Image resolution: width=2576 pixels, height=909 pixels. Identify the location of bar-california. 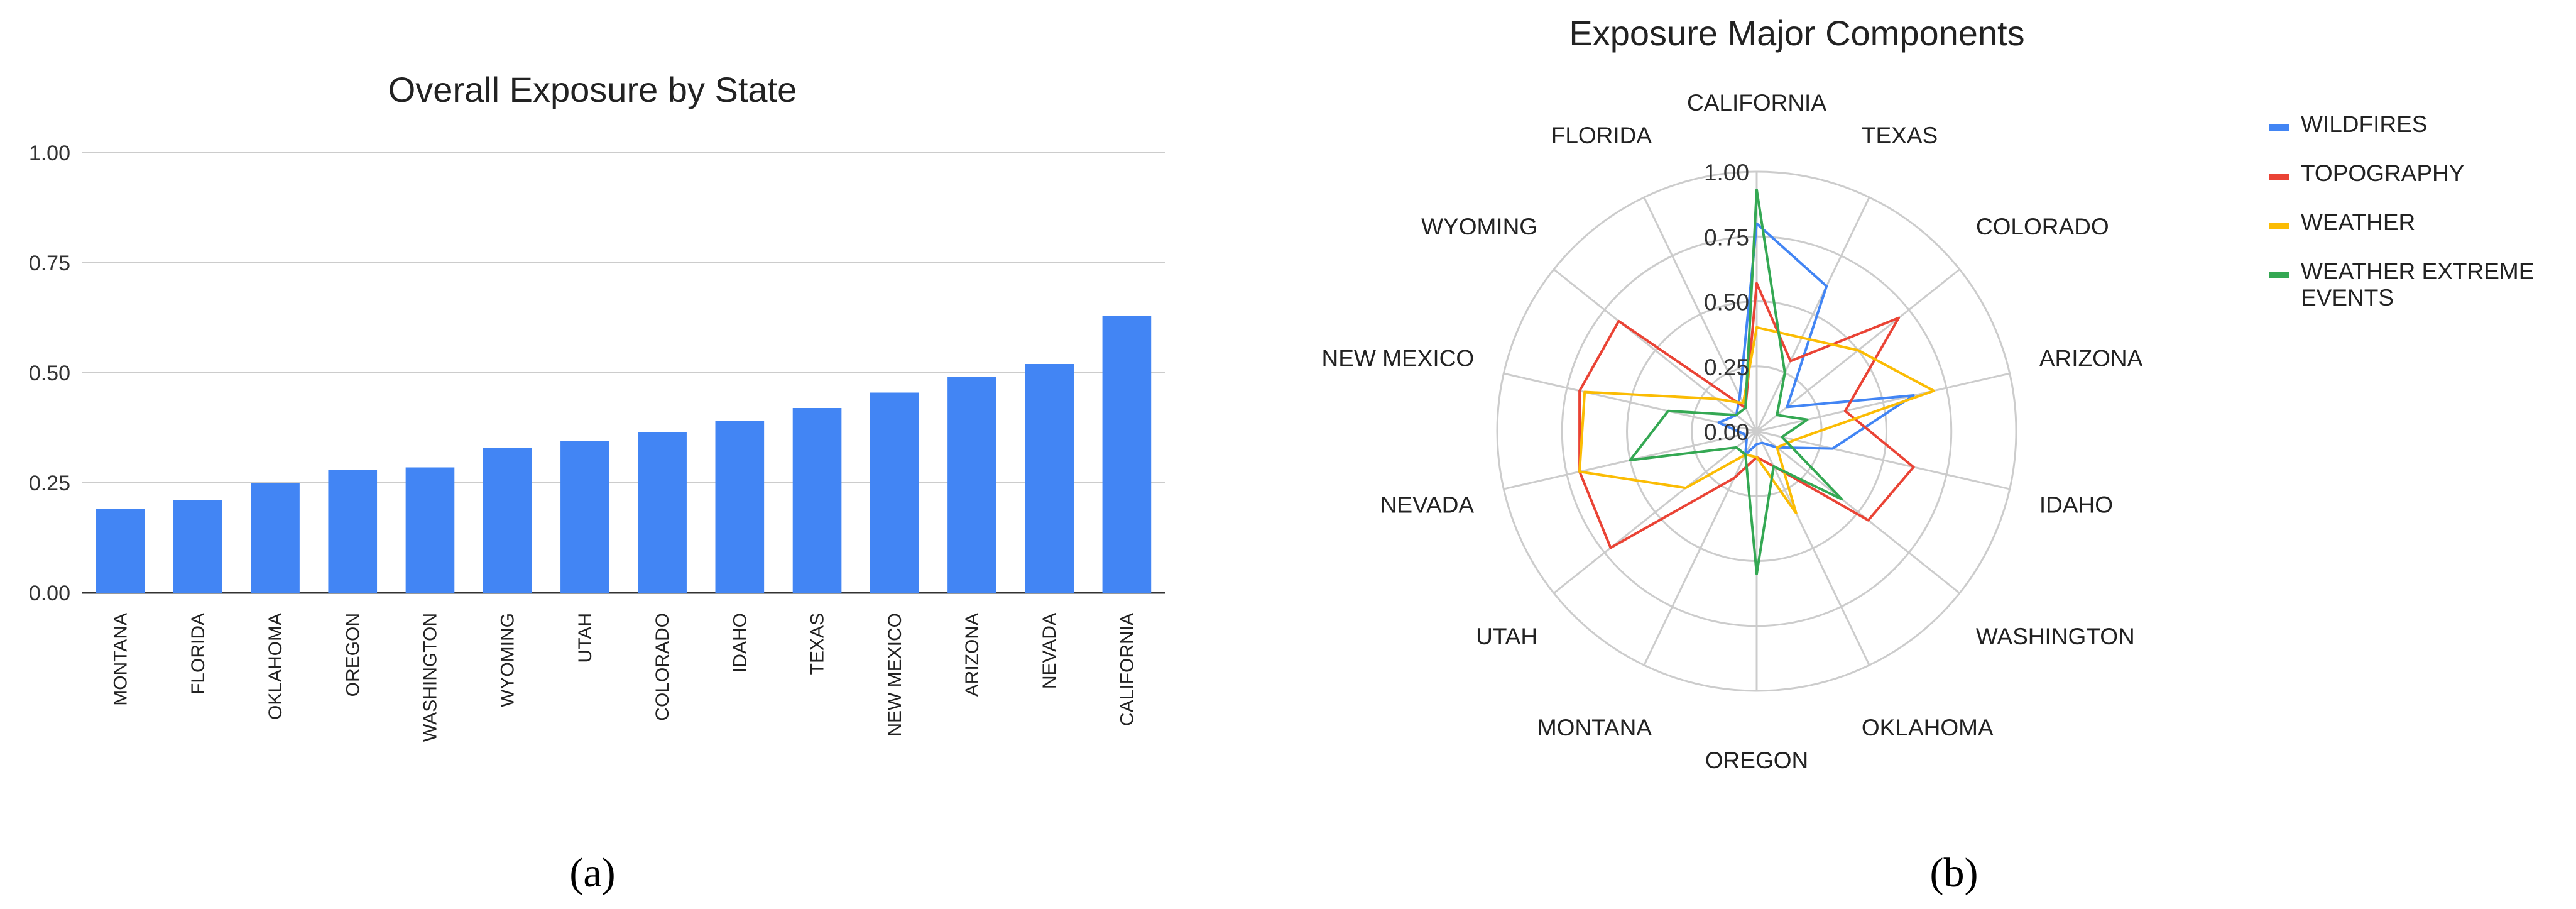
(1127, 454).